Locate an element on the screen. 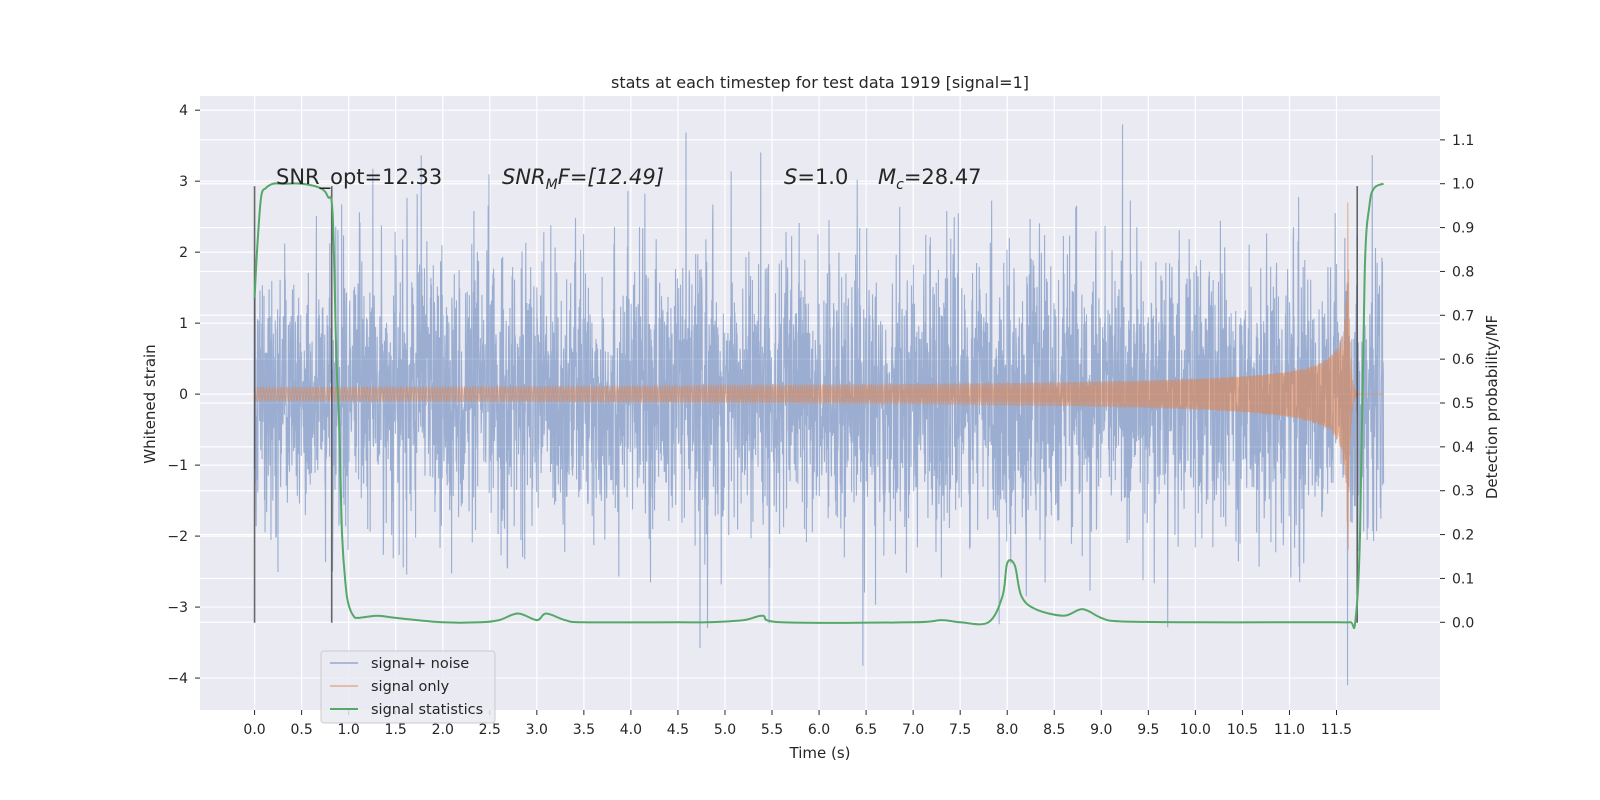  yr-tick-label-3: 0.3 is located at coordinates (1463, 492).